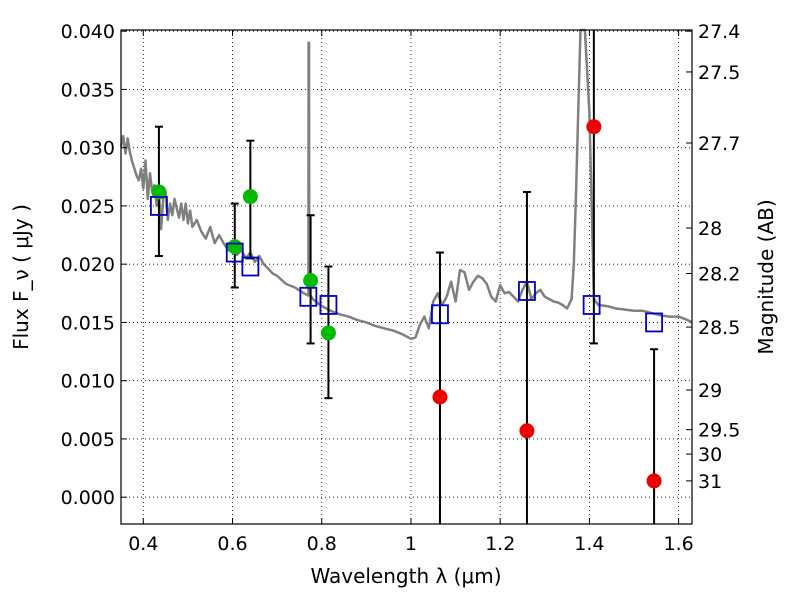 The height and width of the screenshot is (604, 800). What do you see at coordinates (719, 328) in the screenshot?
I see `right-tick-label-5: 28.5` at bounding box center [719, 328].